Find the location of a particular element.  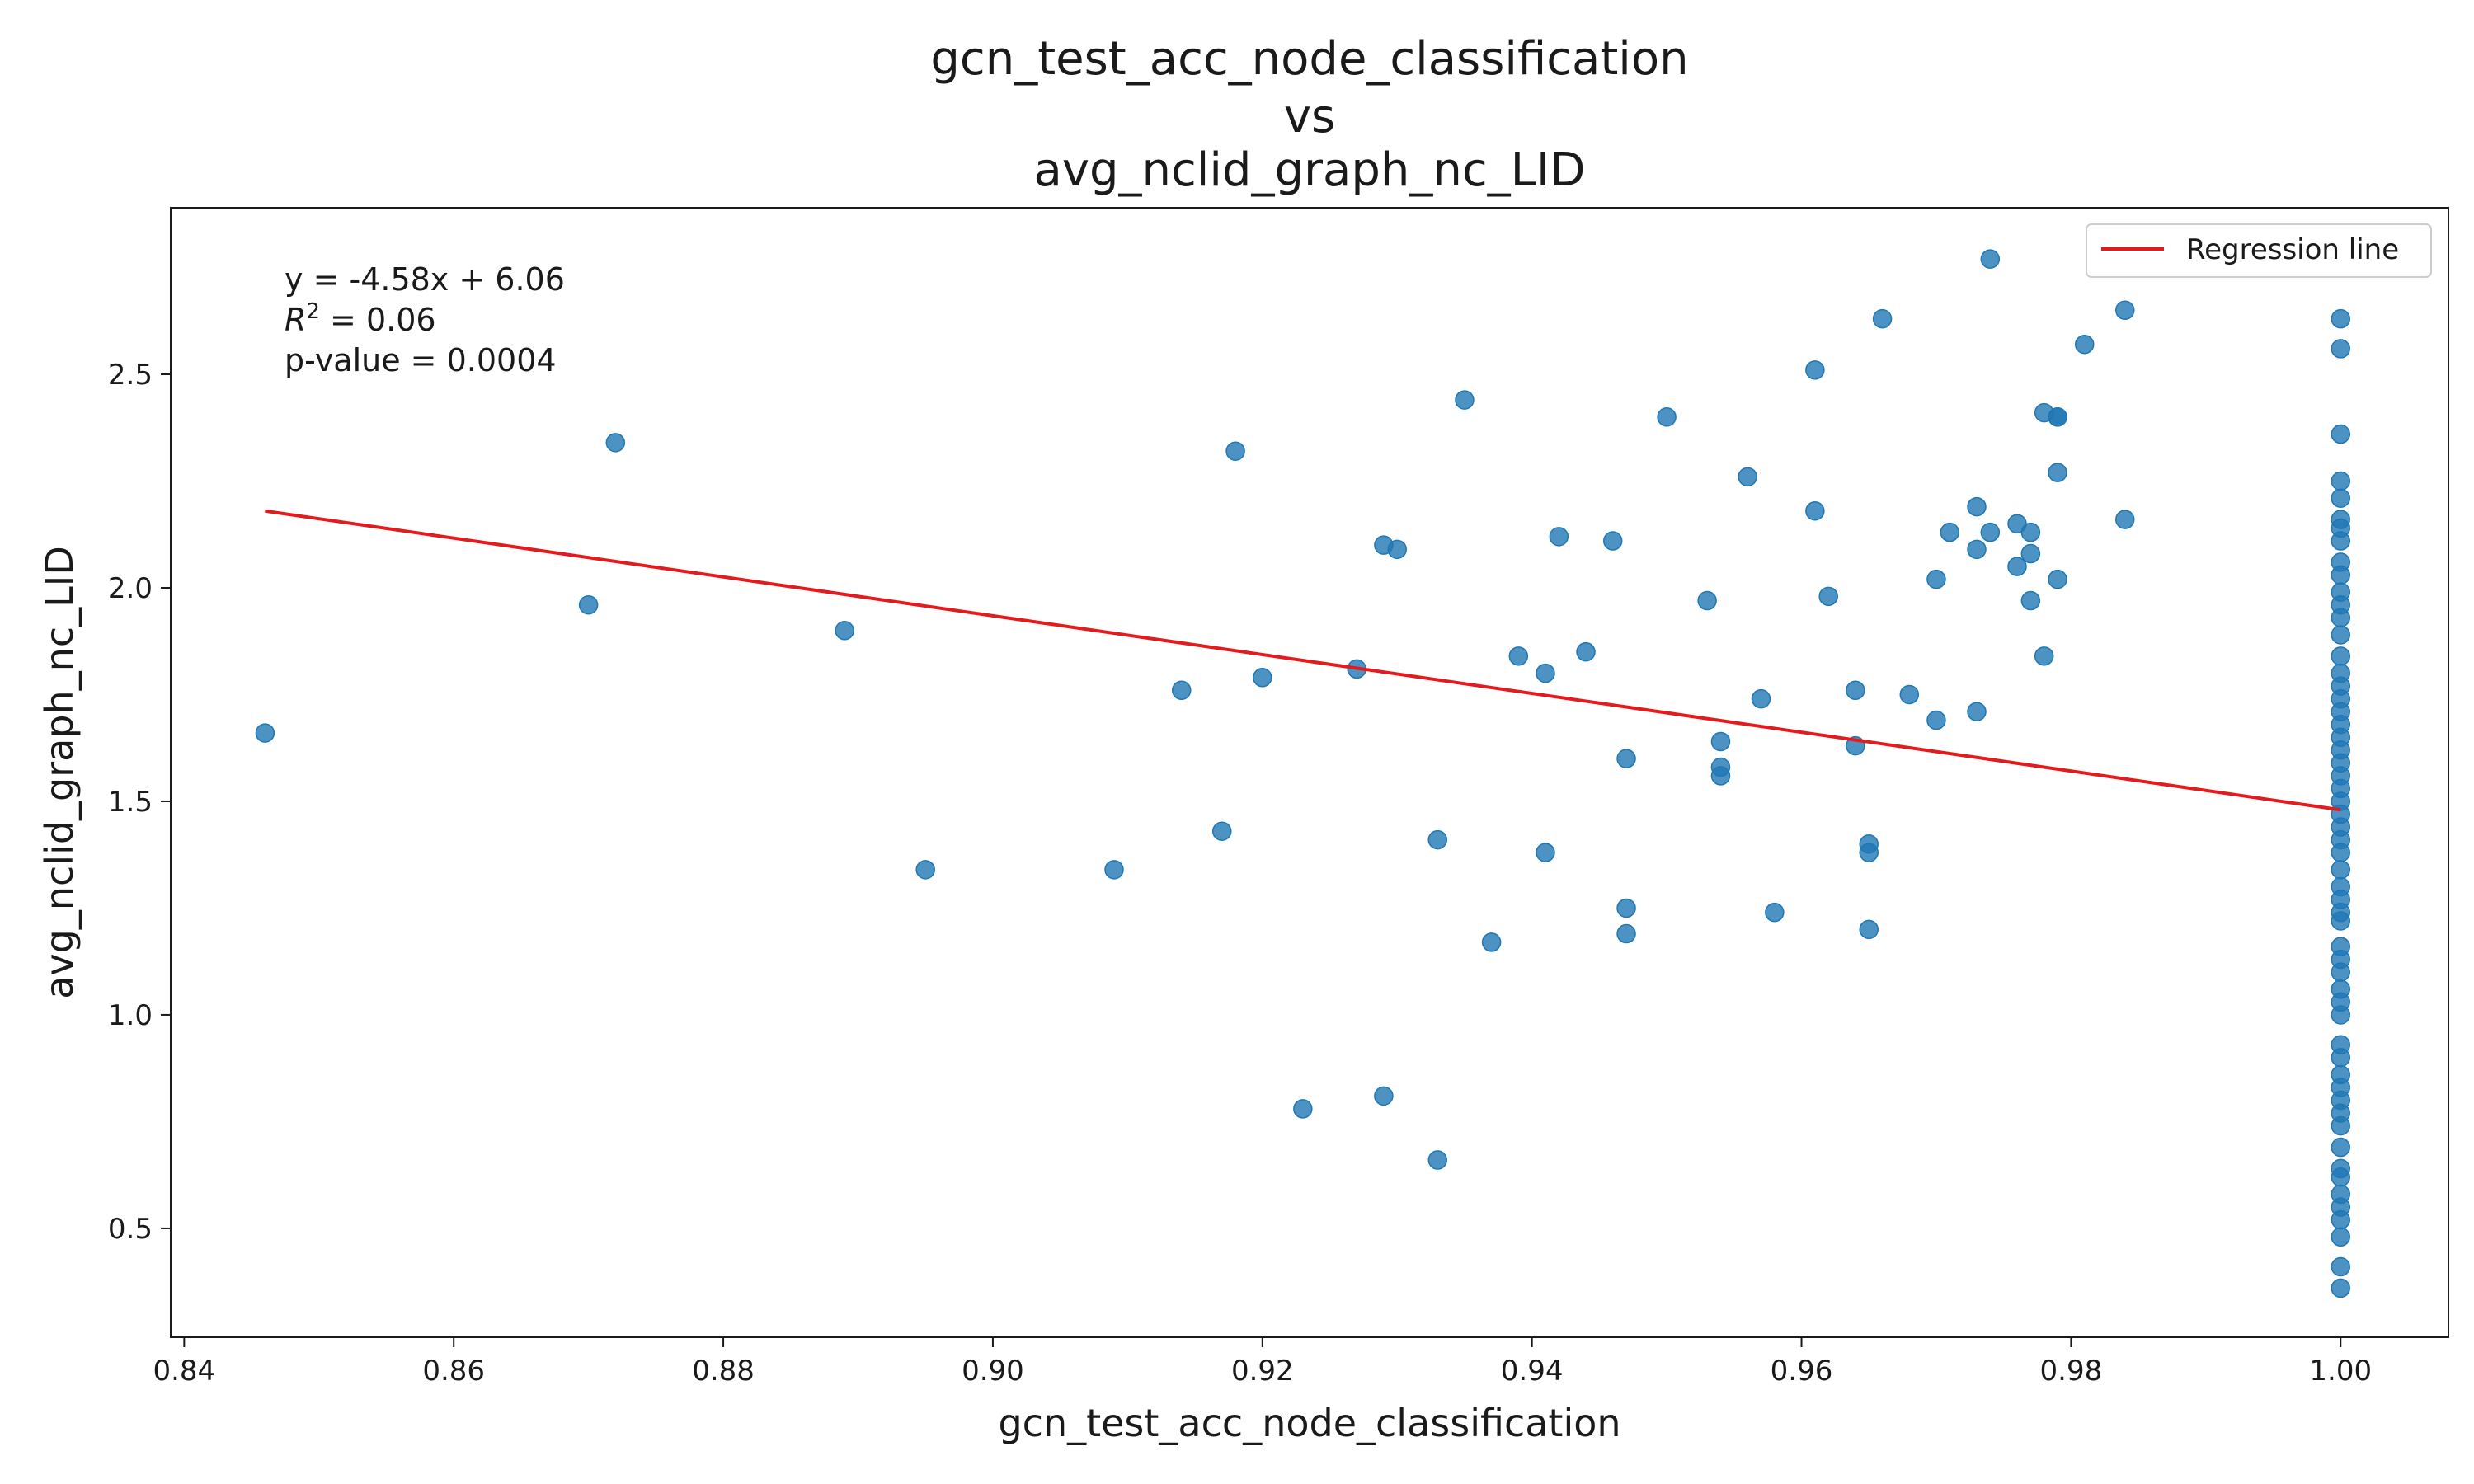

y-tick-label: 2.5 is located at coordinates (130, 375).